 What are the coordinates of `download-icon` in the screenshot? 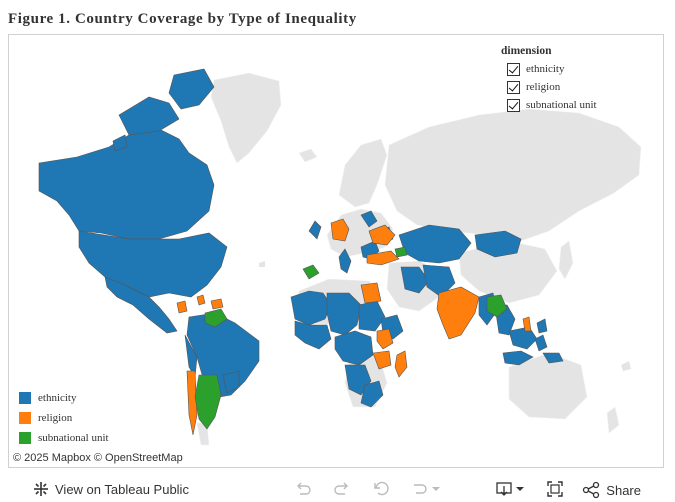 It's located at (511, 489).